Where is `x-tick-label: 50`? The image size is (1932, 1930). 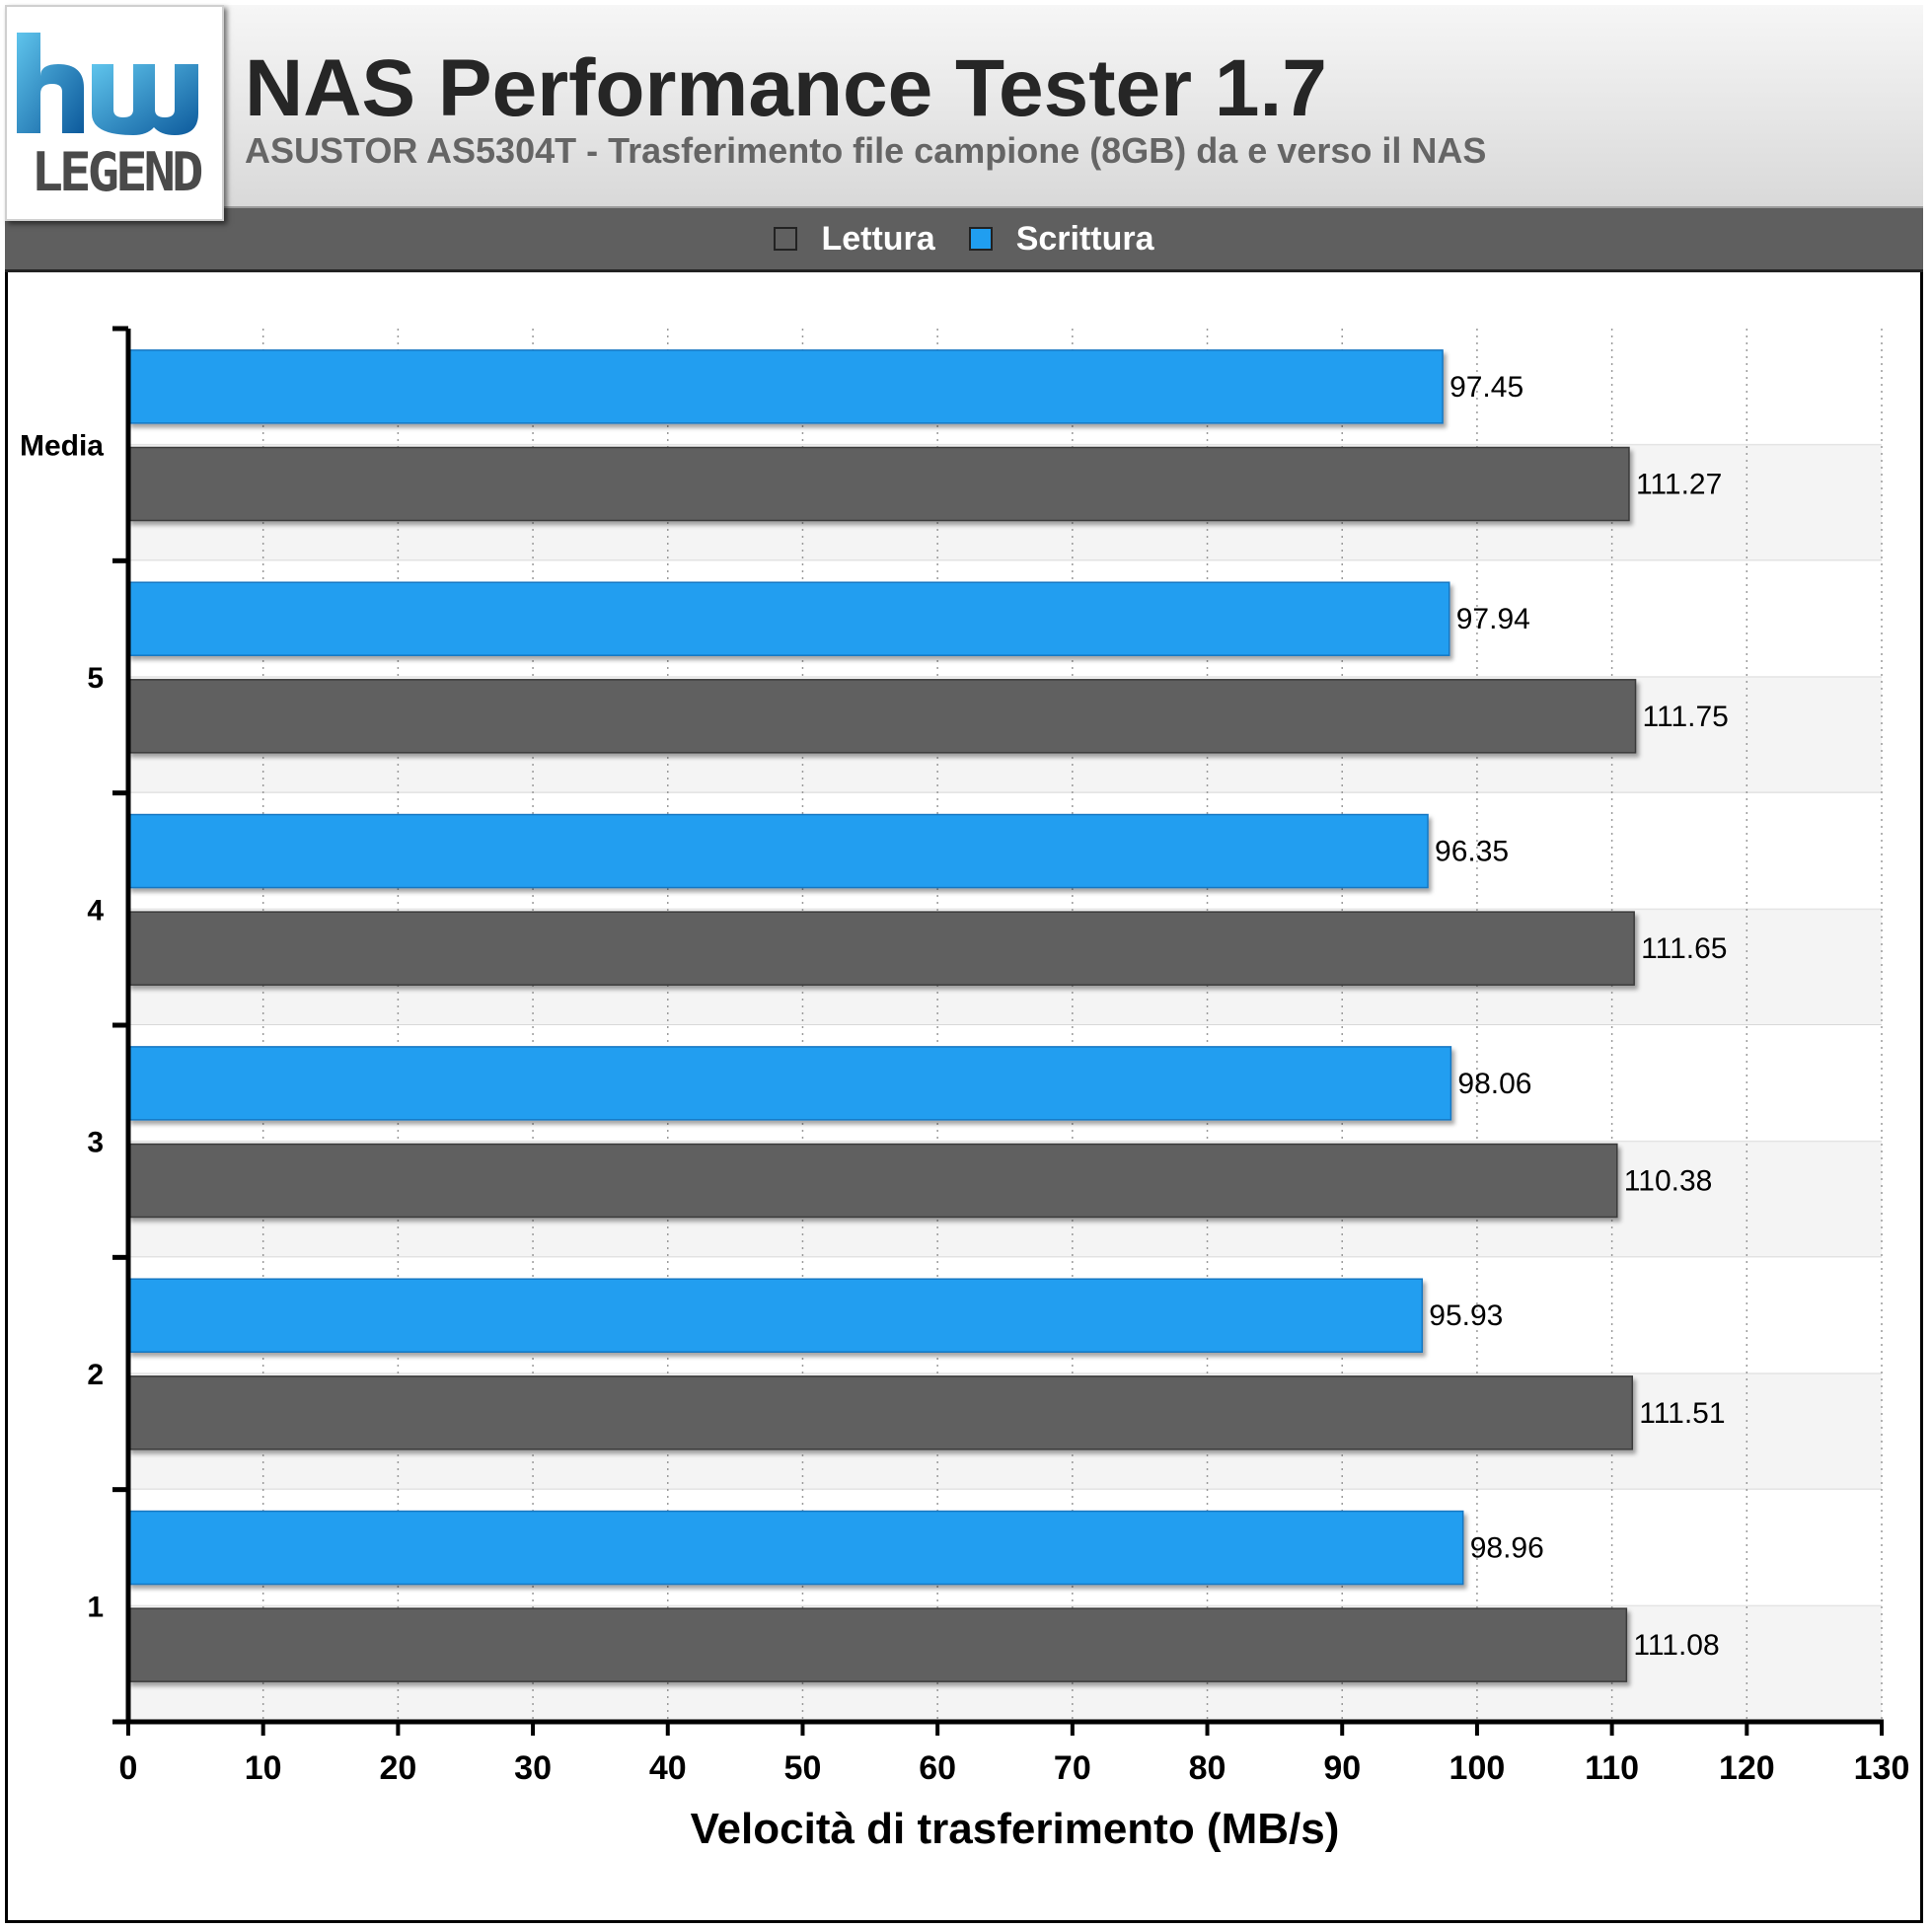 x-tick-label: 50 is located at coordinates (803, 1768).